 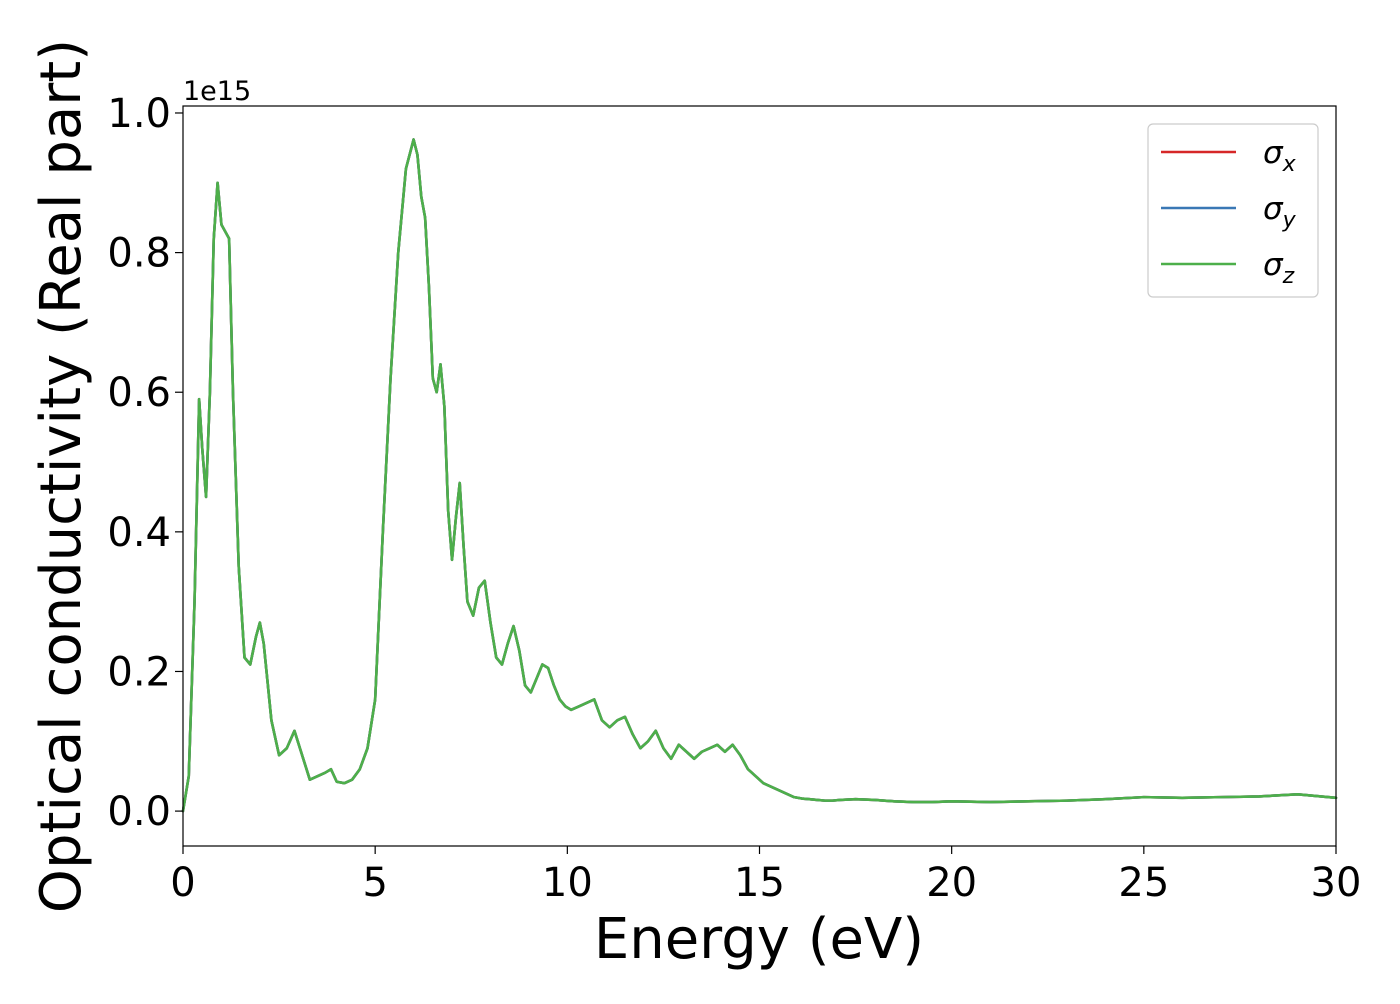 What do you see at coordinates (1233, 210) in the screenshot?
I see `legend-box` at bounding box center [1233, 210].